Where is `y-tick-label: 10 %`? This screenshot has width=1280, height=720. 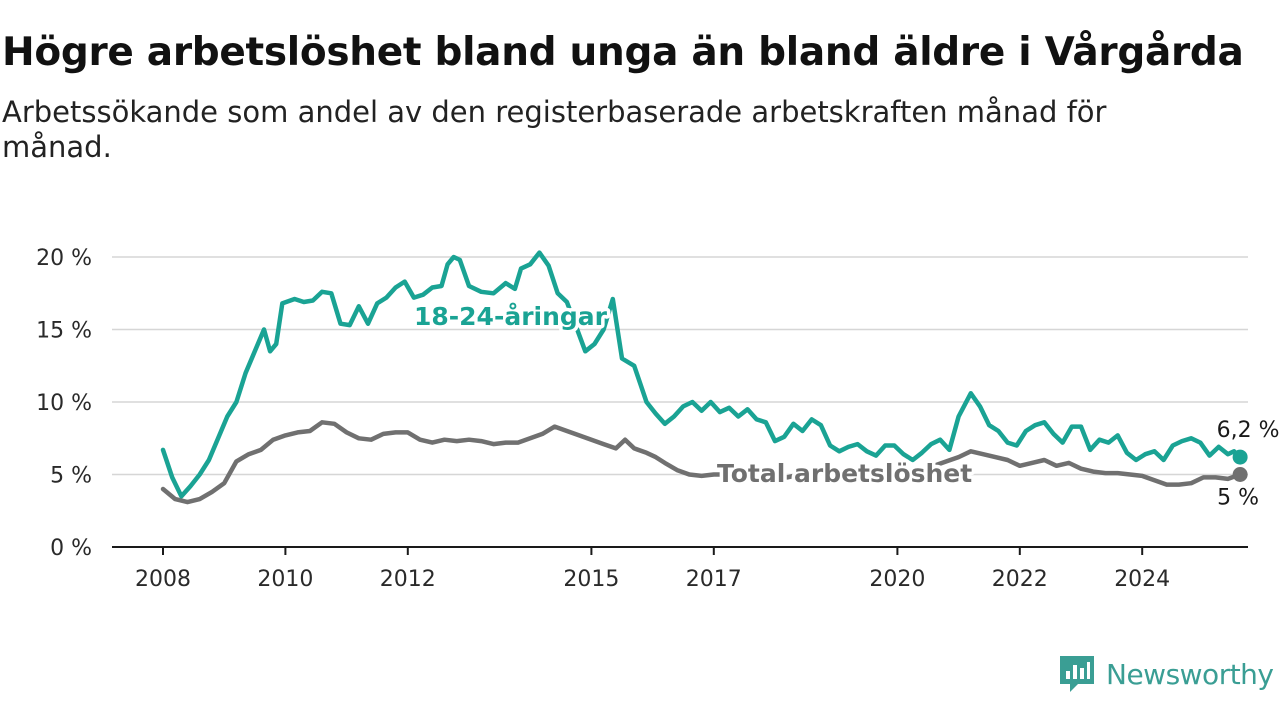 y-tick-label: 10 % is located at coordinates (64, 403).